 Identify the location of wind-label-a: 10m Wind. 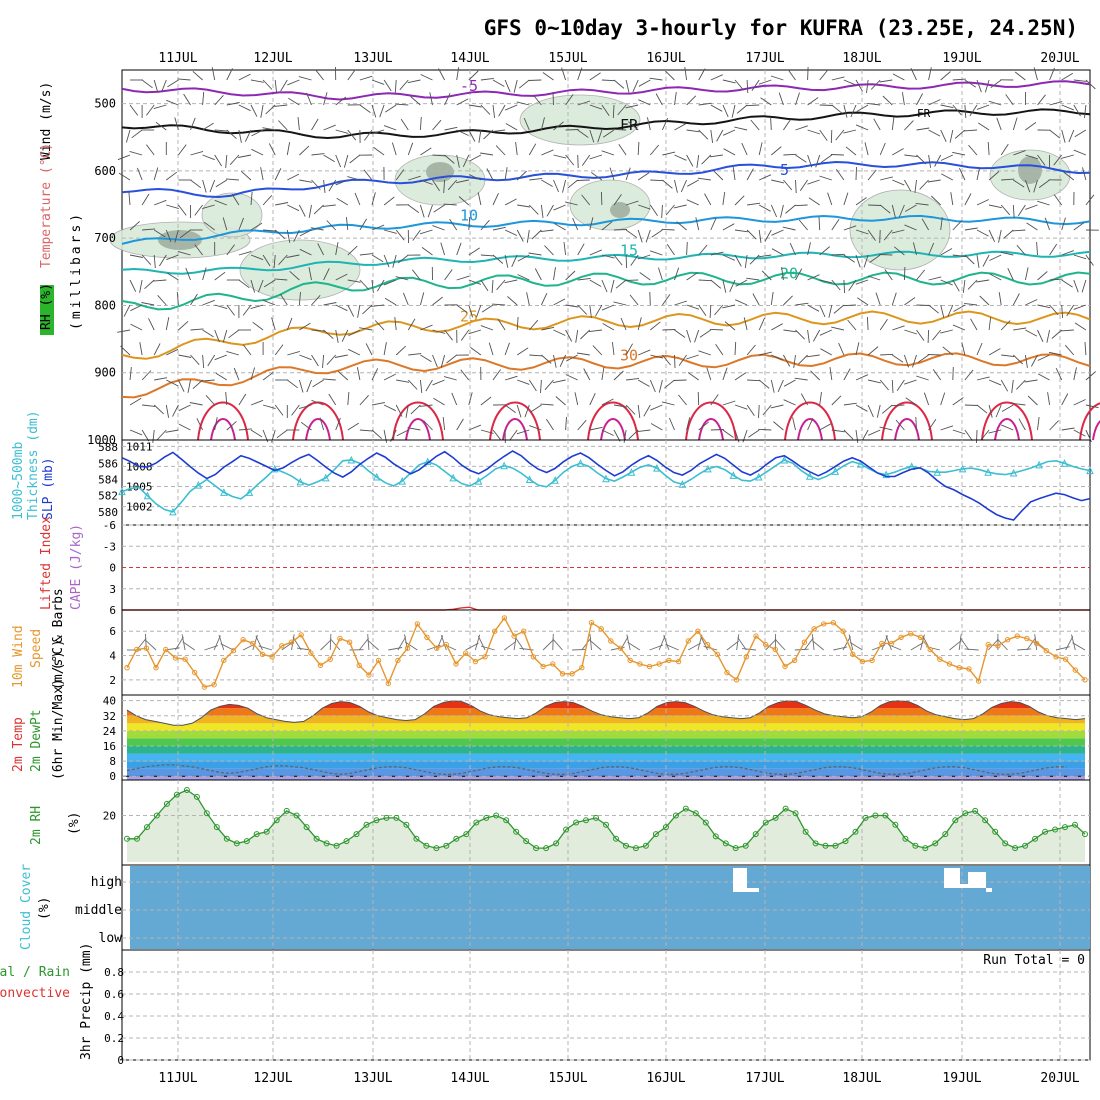
(18, 656).